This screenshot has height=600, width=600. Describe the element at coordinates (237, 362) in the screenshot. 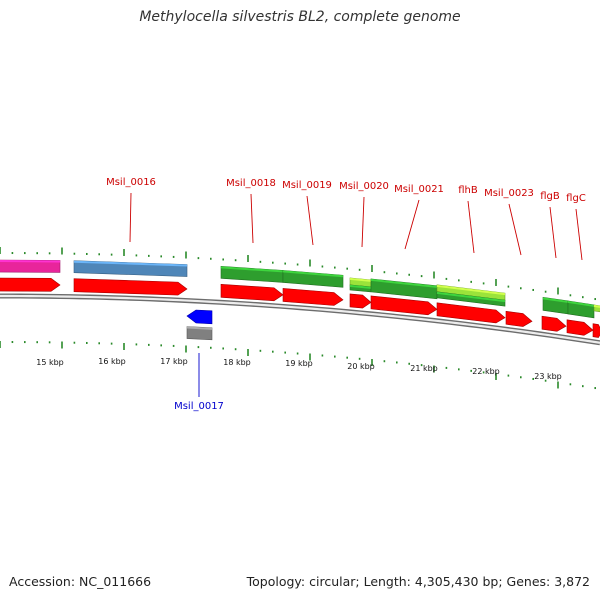

I see `scale-label: 18 kbp` at that location.